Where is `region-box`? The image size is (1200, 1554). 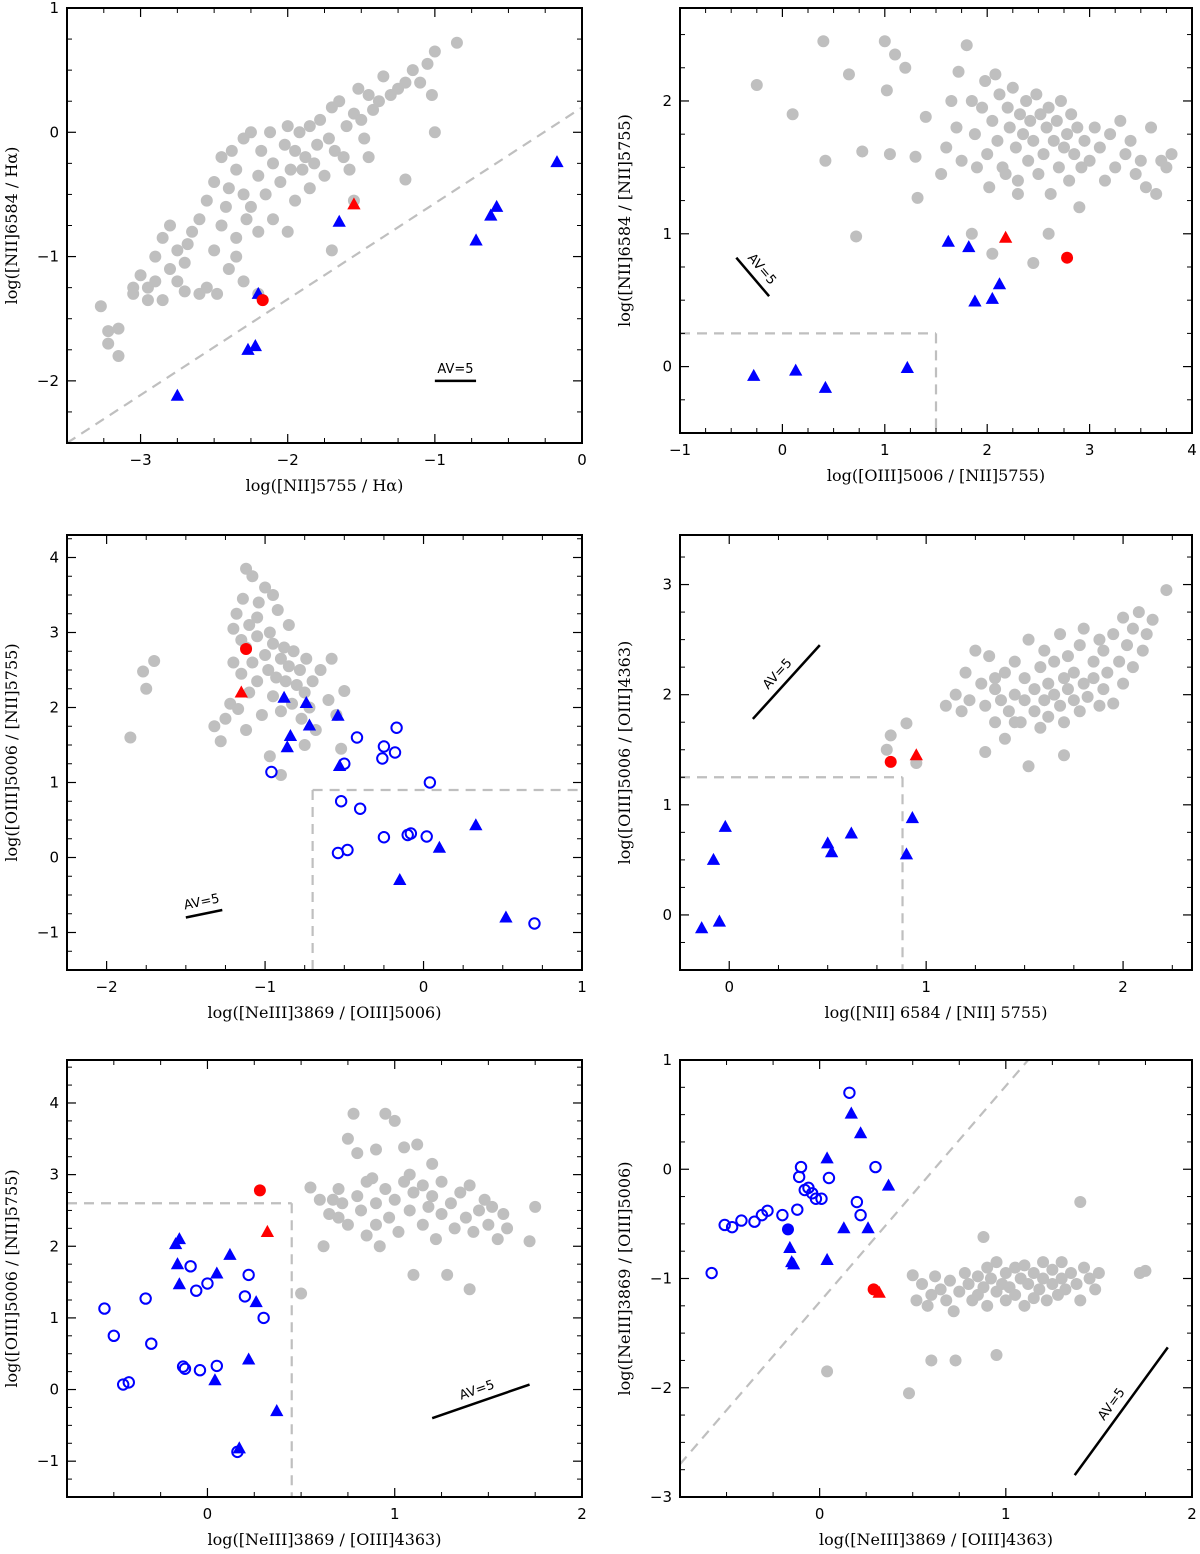 region-box is located at coordinates (446, 879).